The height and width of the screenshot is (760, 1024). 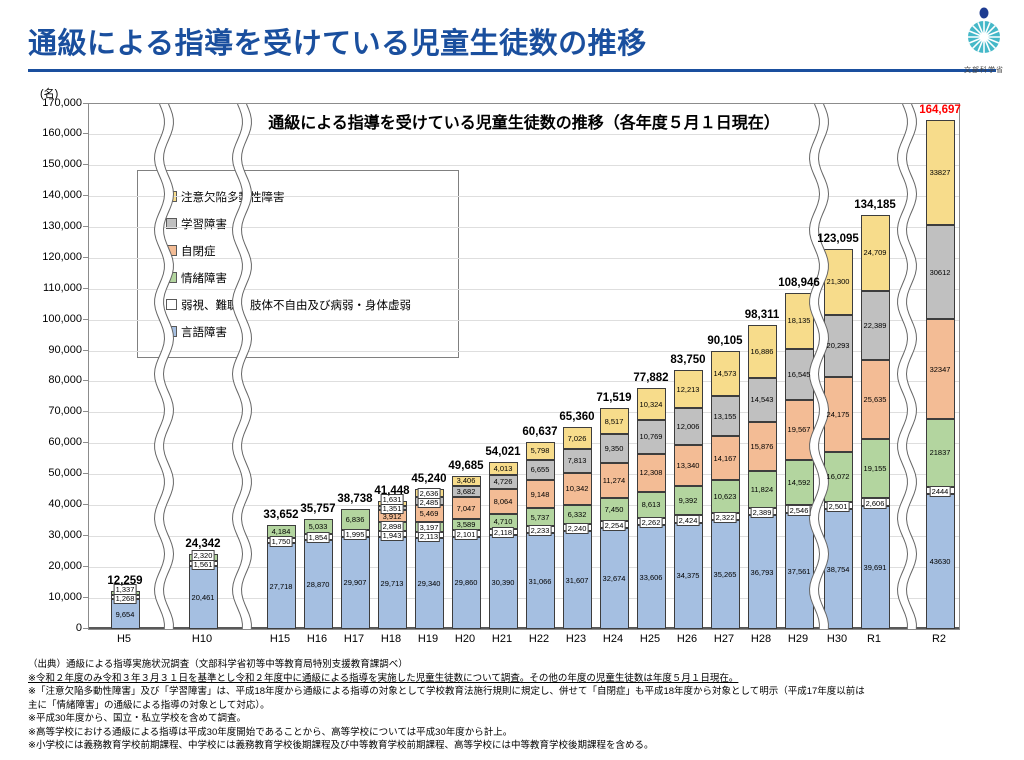 I want to click on bar-segment-value: 6,836, so click(x=355, y=520).